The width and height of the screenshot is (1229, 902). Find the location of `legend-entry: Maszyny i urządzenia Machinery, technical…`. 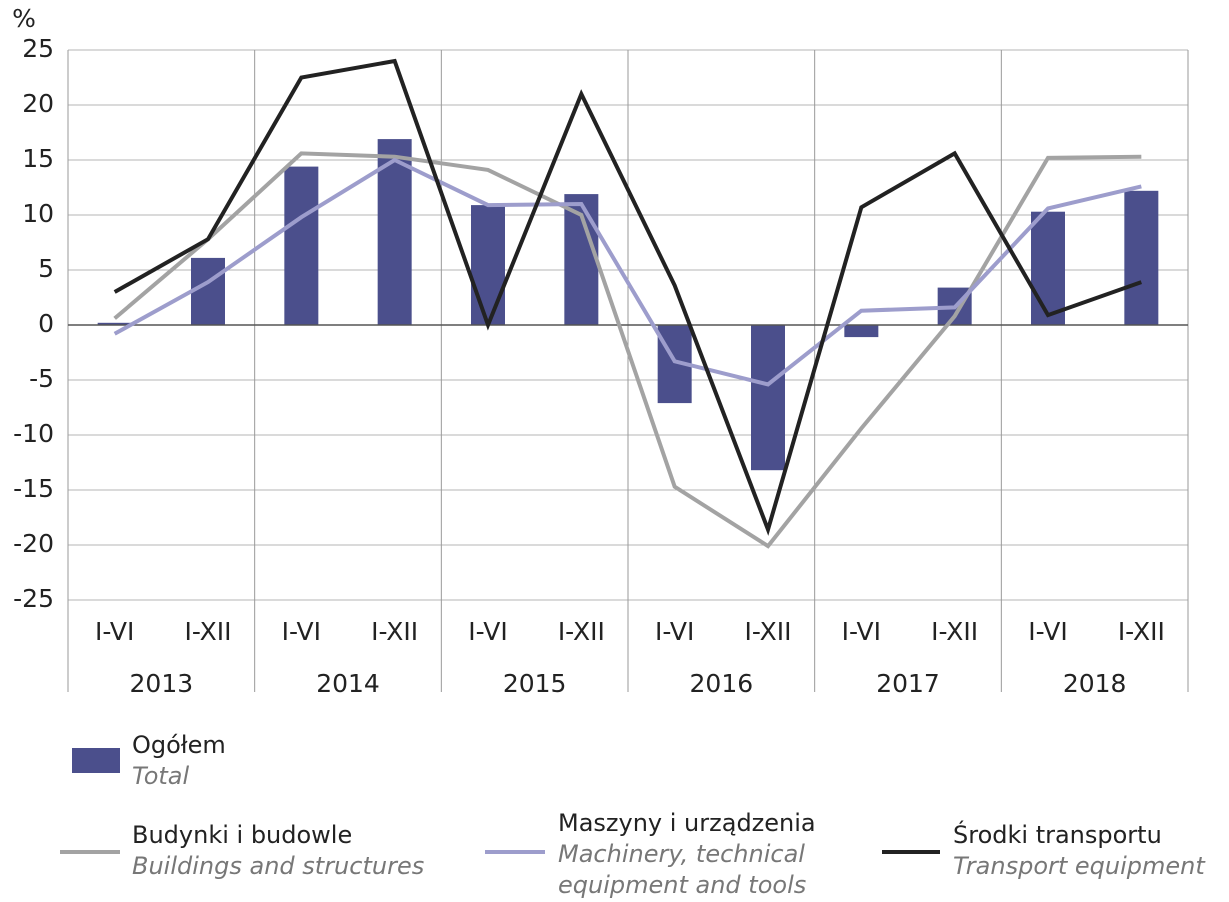

legend-entry: Maszyny i urządzenia Machinery, technical… is located at coordinates (695, 854).